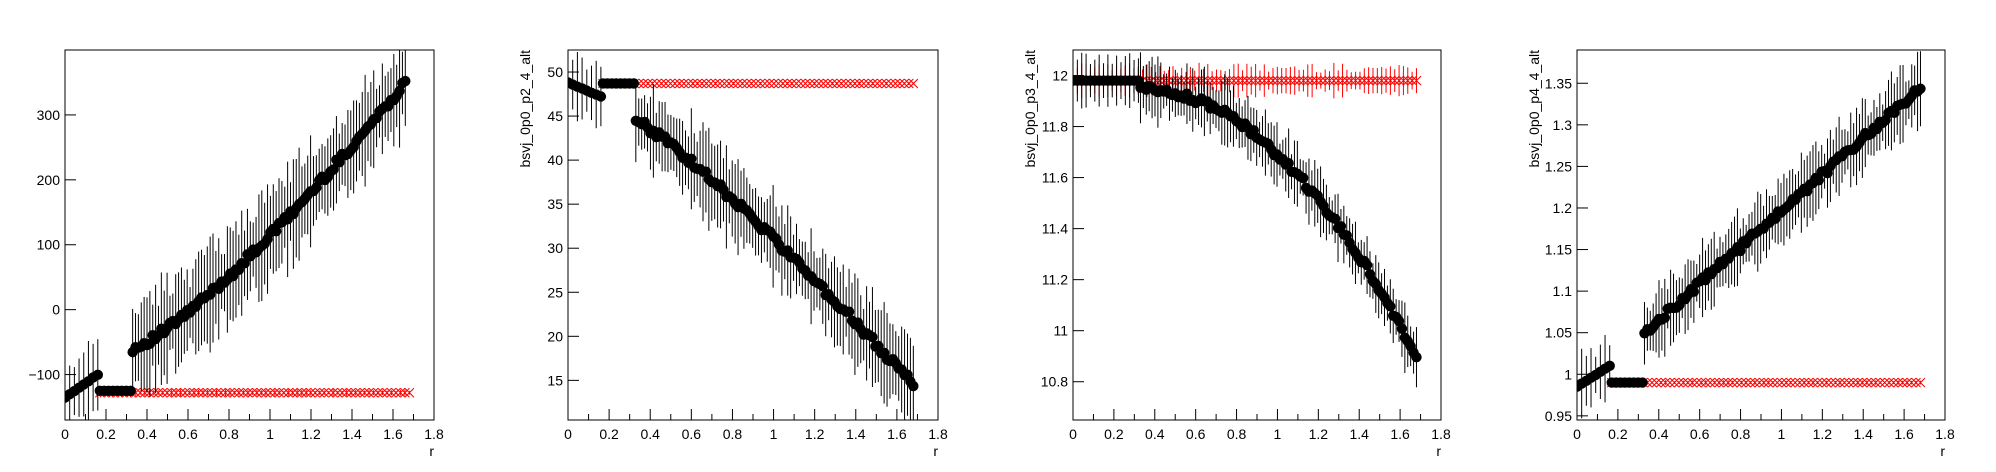 This screenshot has height=472, width=1996. I want to click on y-tick-label: 1.05, so click(1558, 333).